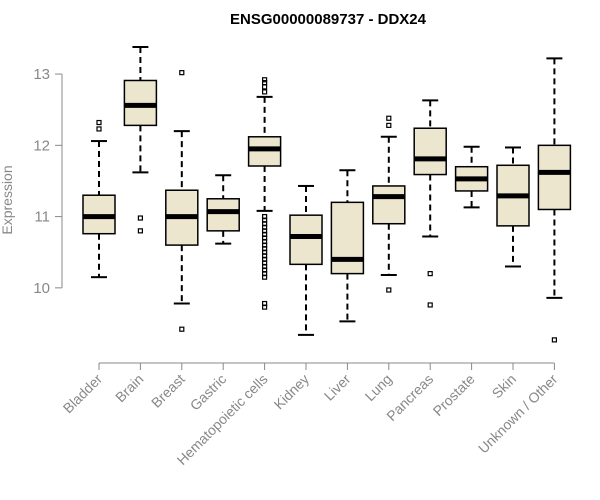  What do you see at coordinates (42, 217) in the screenshot?
I see `y-tick-label: 11` at bounding box center [42, 217].